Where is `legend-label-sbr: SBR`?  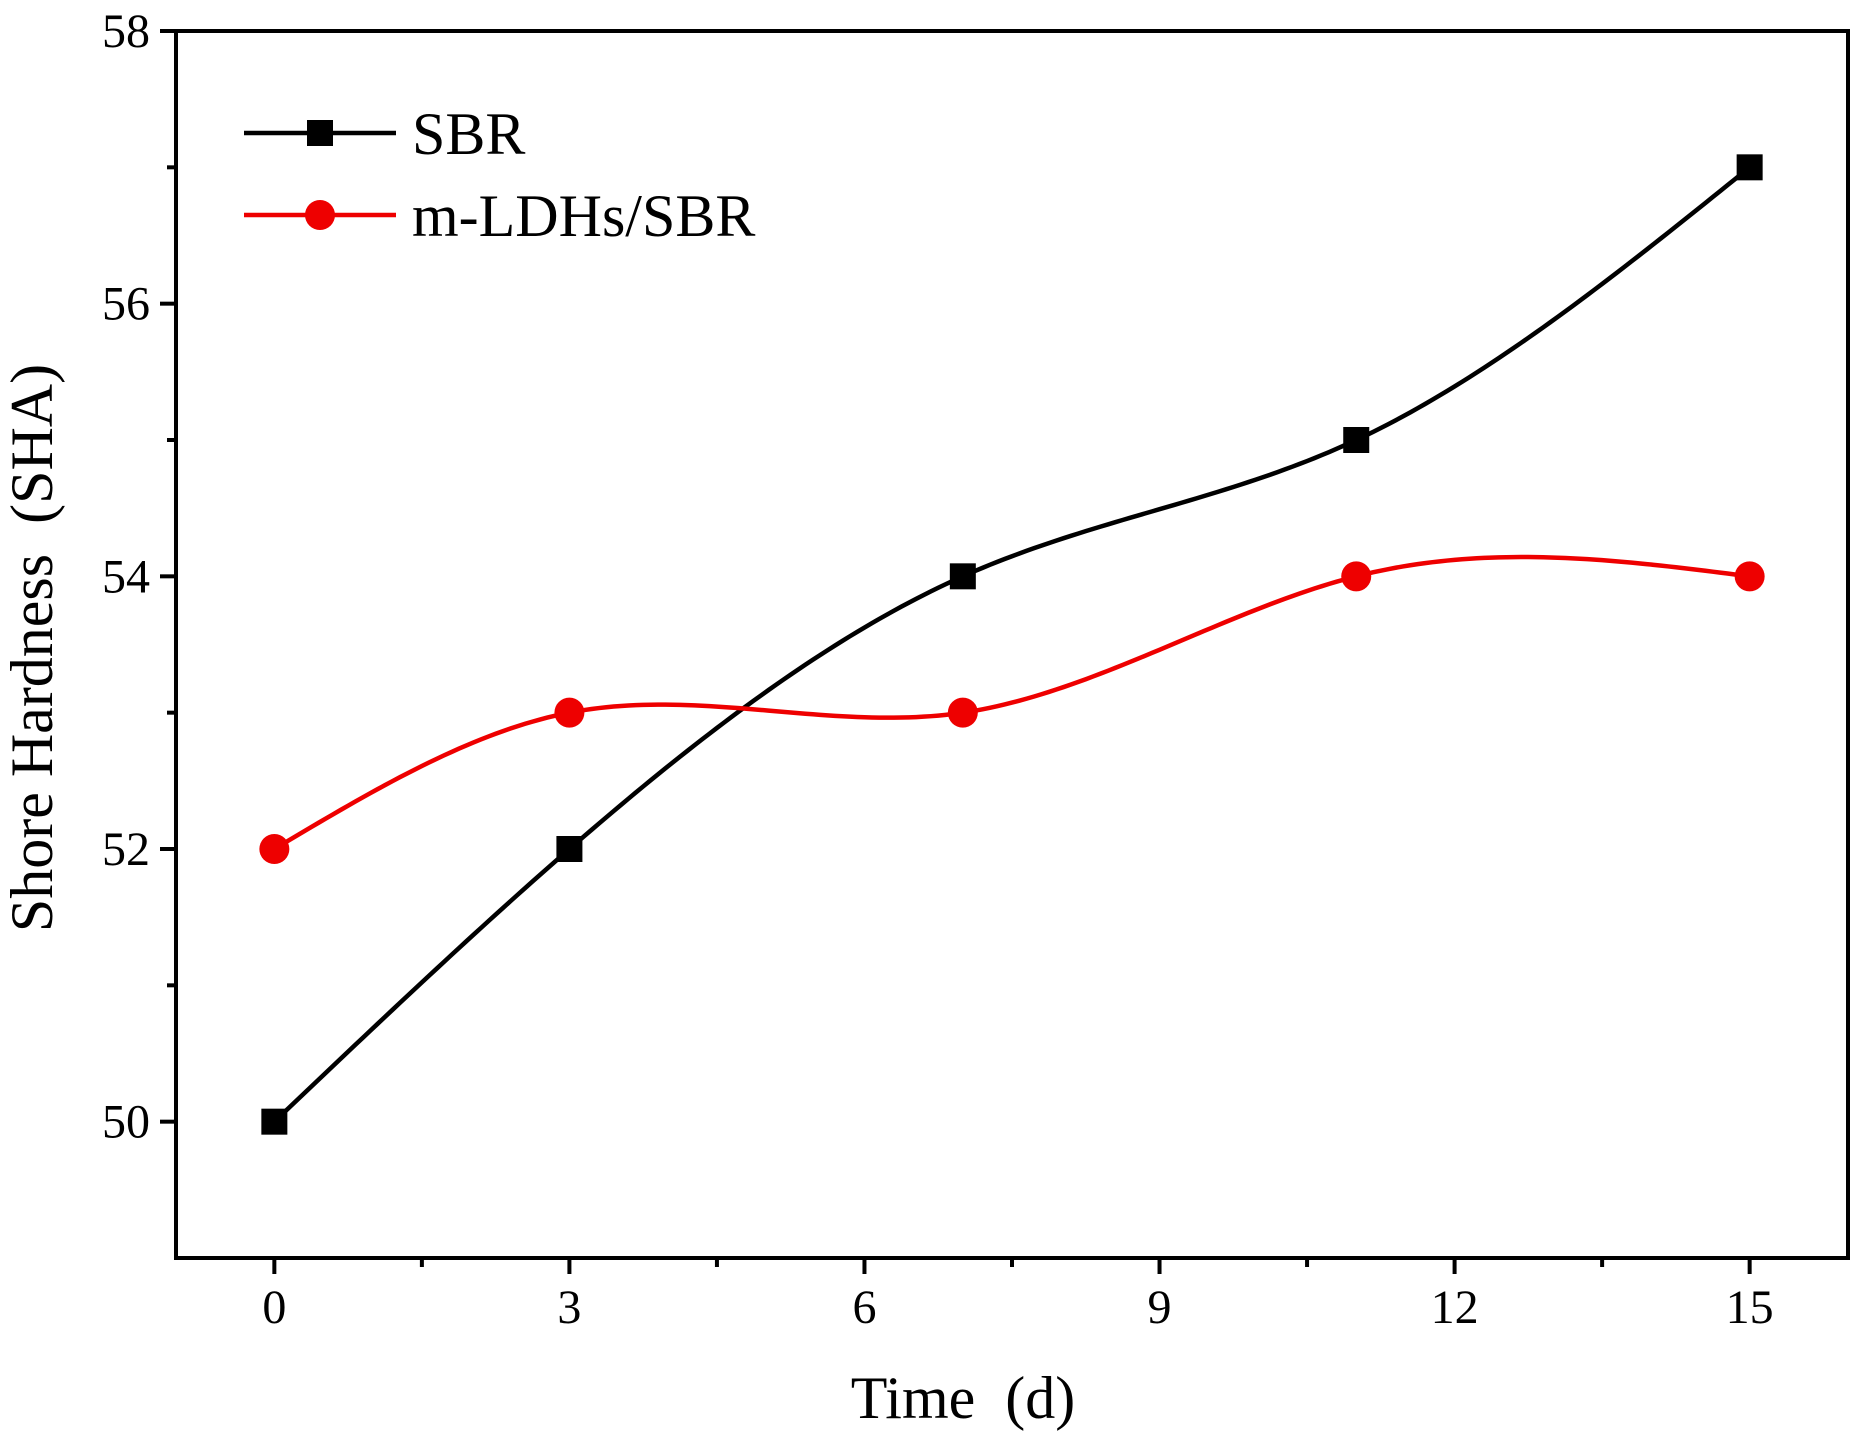
legend-label-sbr: SBR is located at coordinates (468, 134).